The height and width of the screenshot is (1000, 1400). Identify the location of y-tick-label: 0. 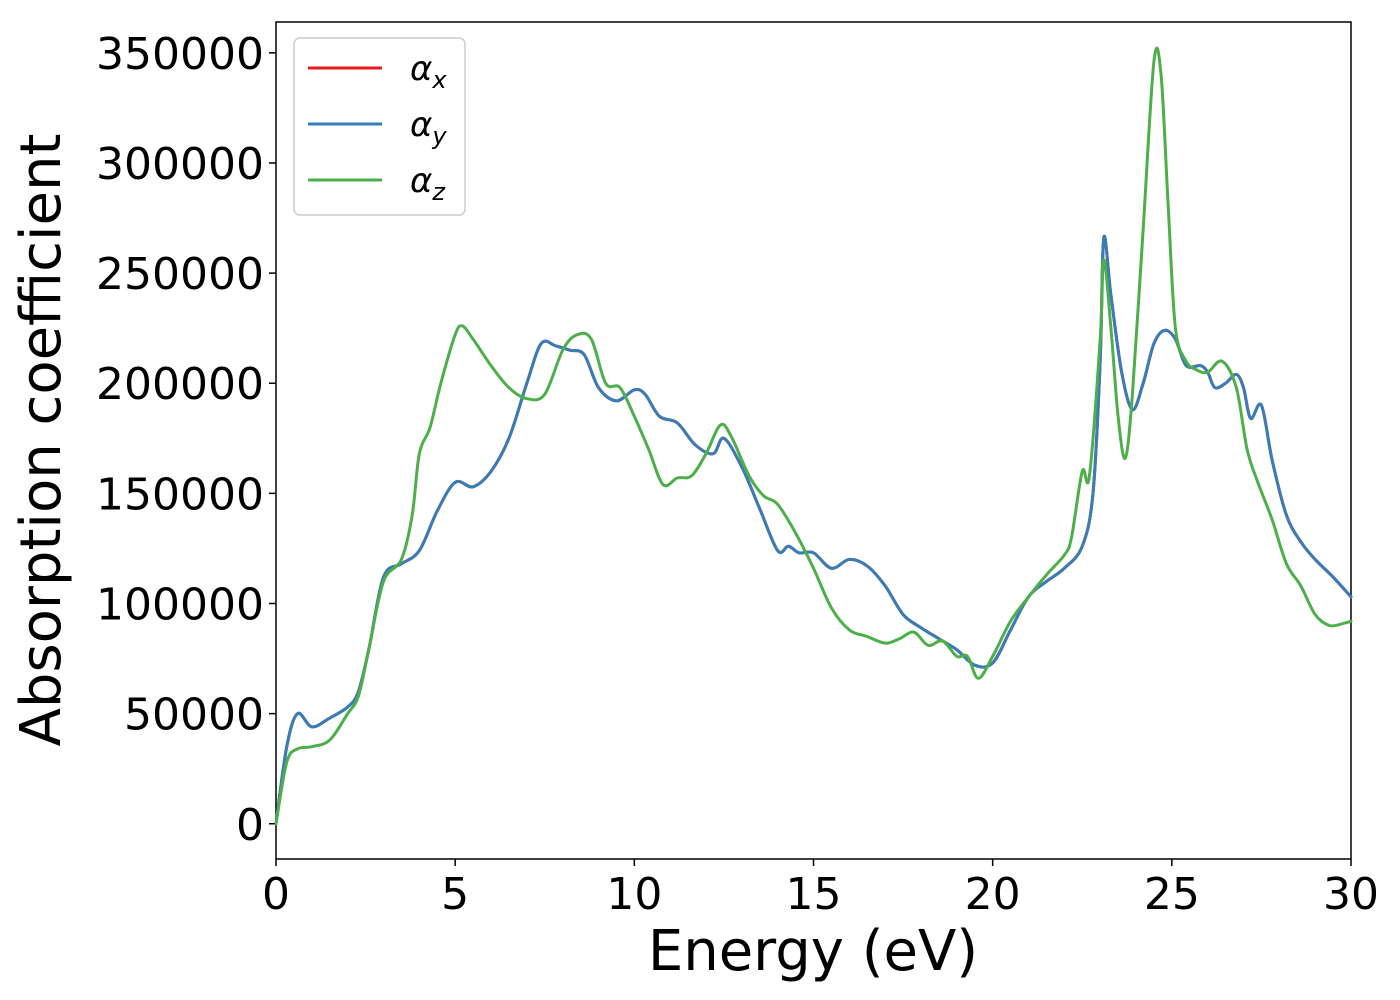
(250, 825).